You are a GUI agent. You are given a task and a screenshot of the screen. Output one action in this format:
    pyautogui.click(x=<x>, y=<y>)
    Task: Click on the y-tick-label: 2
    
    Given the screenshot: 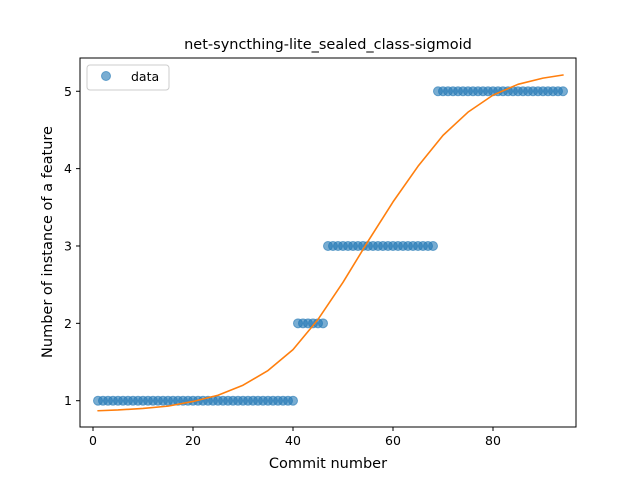 What is the action you would take?
    pyautogui.click(x=68, y=323)
    